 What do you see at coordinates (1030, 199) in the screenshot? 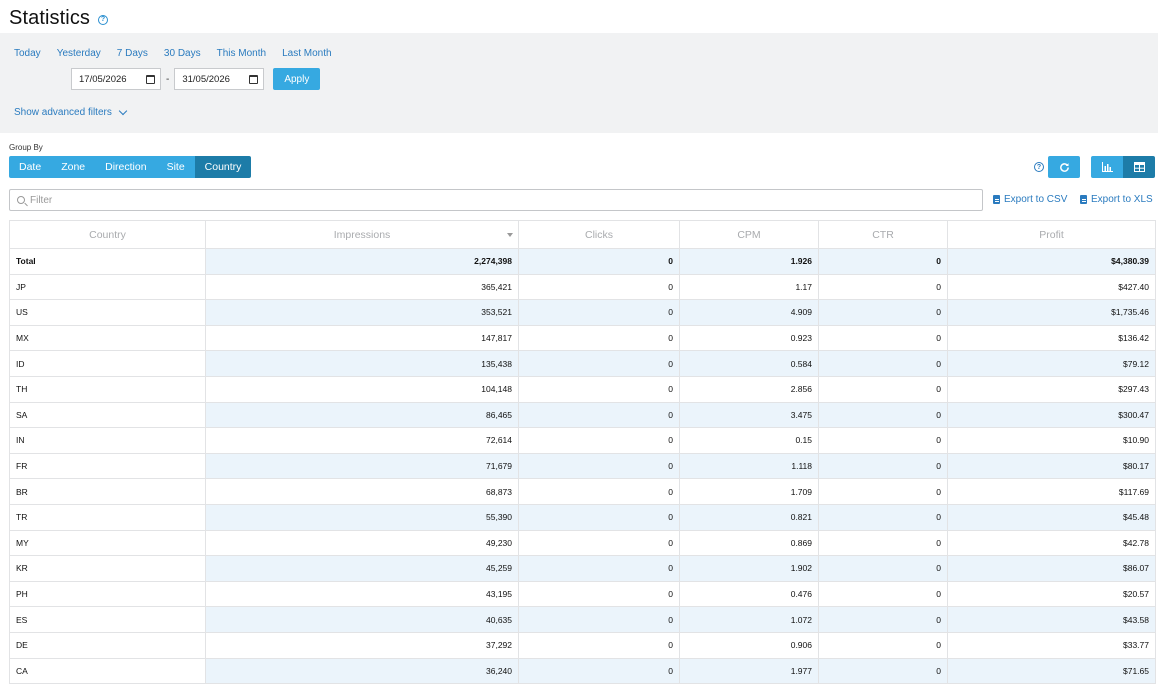
I see `export-csv-link: Export to CSV` at bounding box center [1030, 199].